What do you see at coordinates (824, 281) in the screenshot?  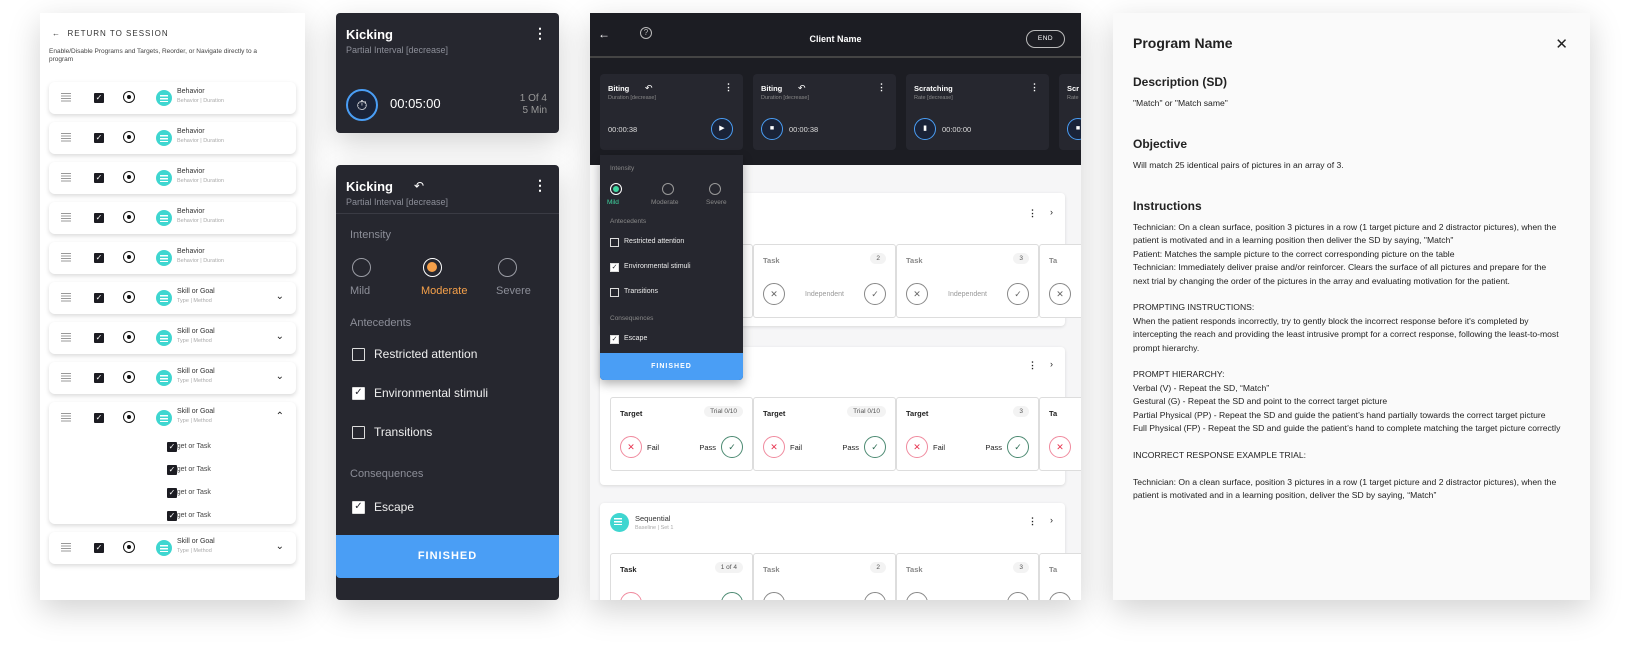 I see `trial-card: Task 2 ✕ ✓ Independent` at bounding box center [824, 281].